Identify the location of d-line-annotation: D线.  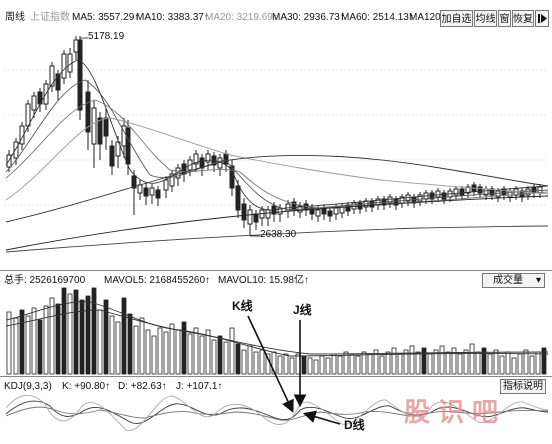
(354, 425).